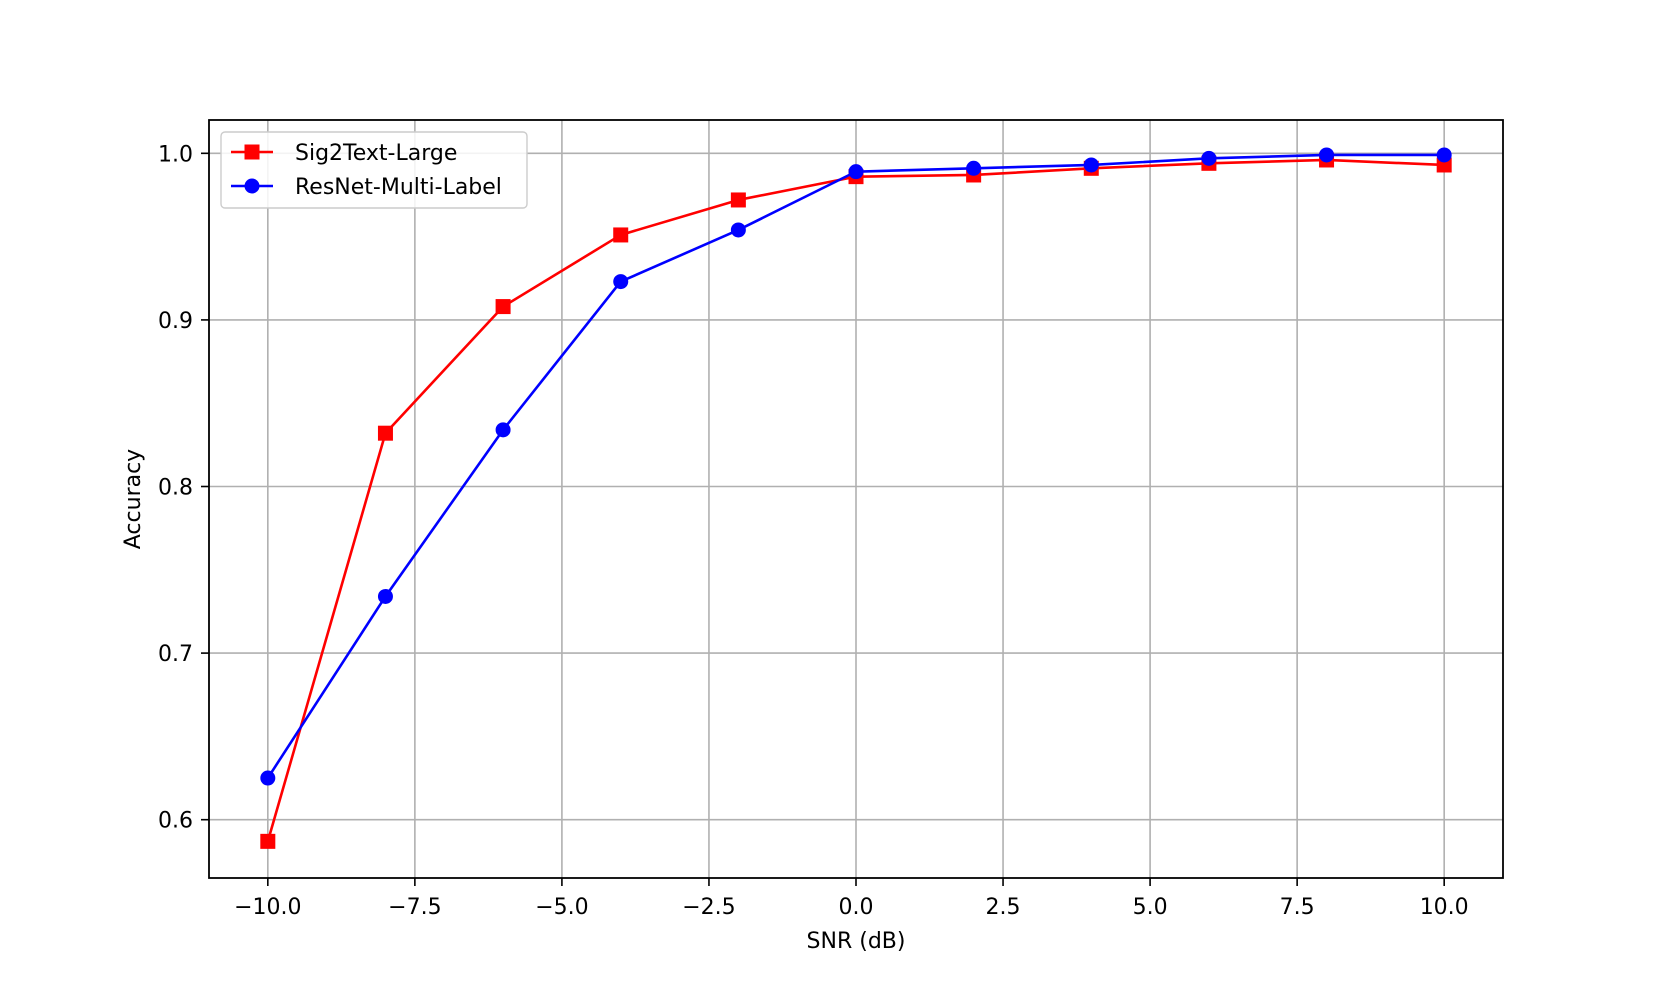  What do you see at coordinates (1444, 907) in the screenshot?
I see `x-tick-label: 10.0` at bounding box center [1444, 907].